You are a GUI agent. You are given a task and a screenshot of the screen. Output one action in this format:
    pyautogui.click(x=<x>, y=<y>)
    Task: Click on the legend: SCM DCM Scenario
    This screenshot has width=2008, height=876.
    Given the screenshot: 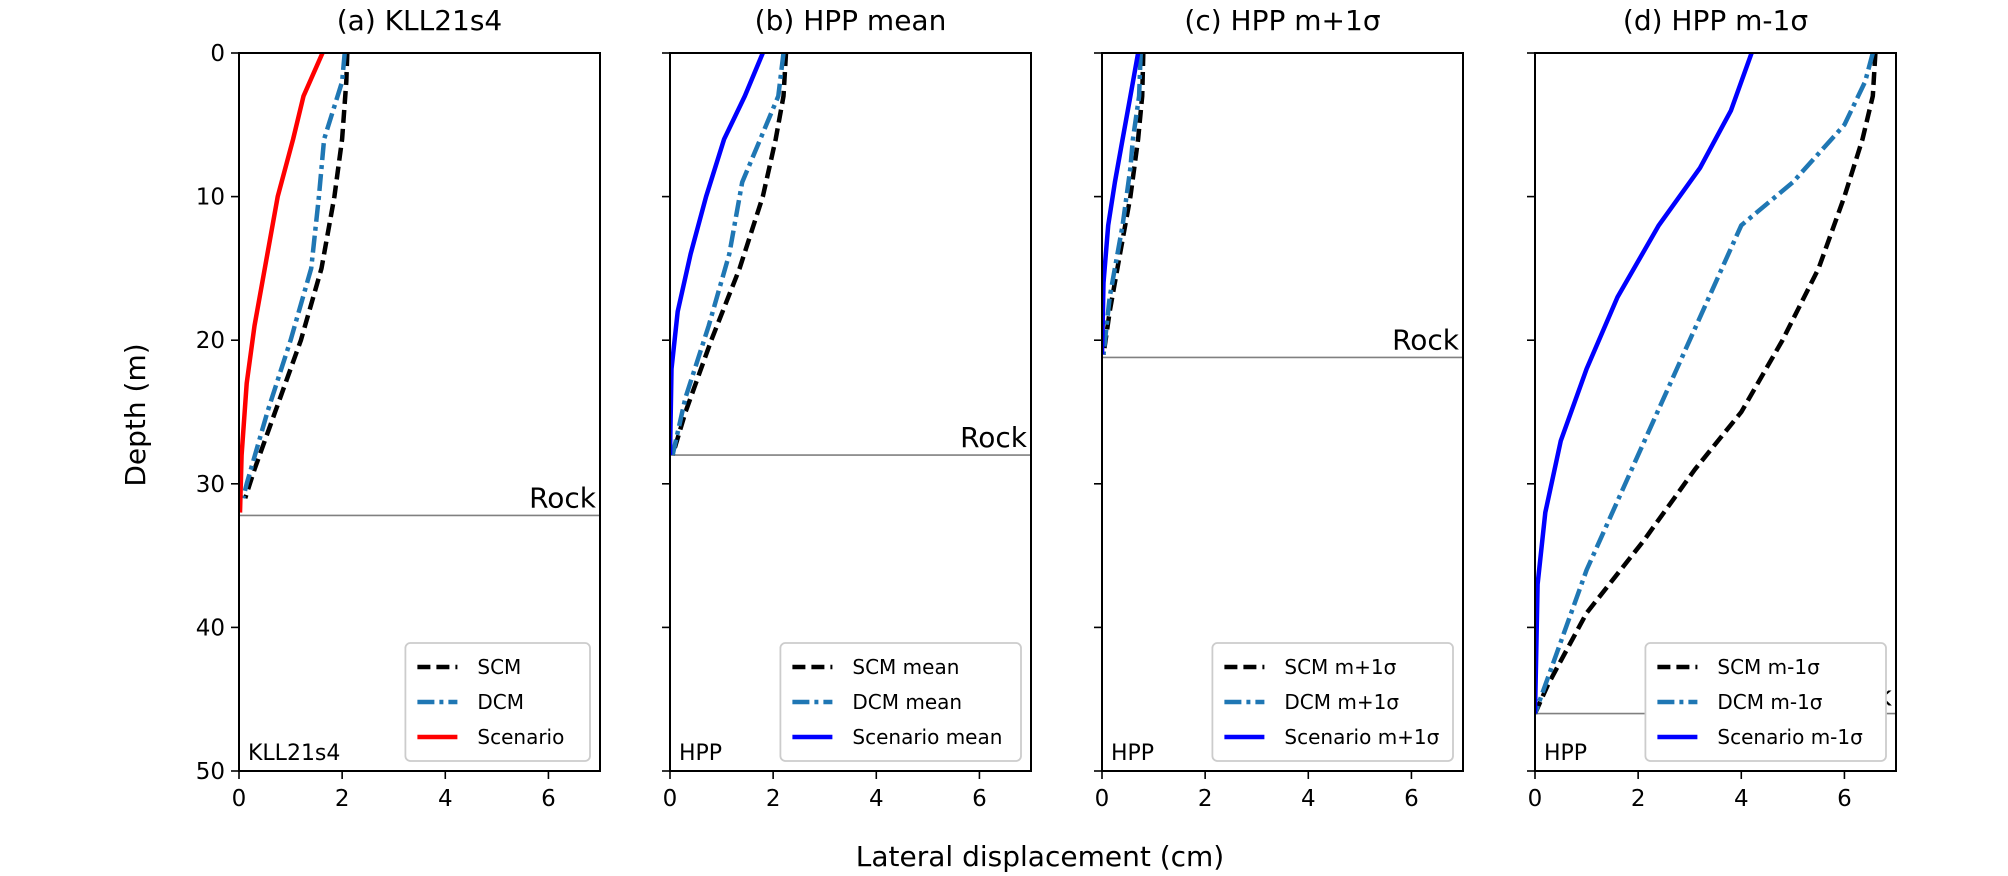 What is the action you would take?
    pyautogui.click(x=497, y=702)
    